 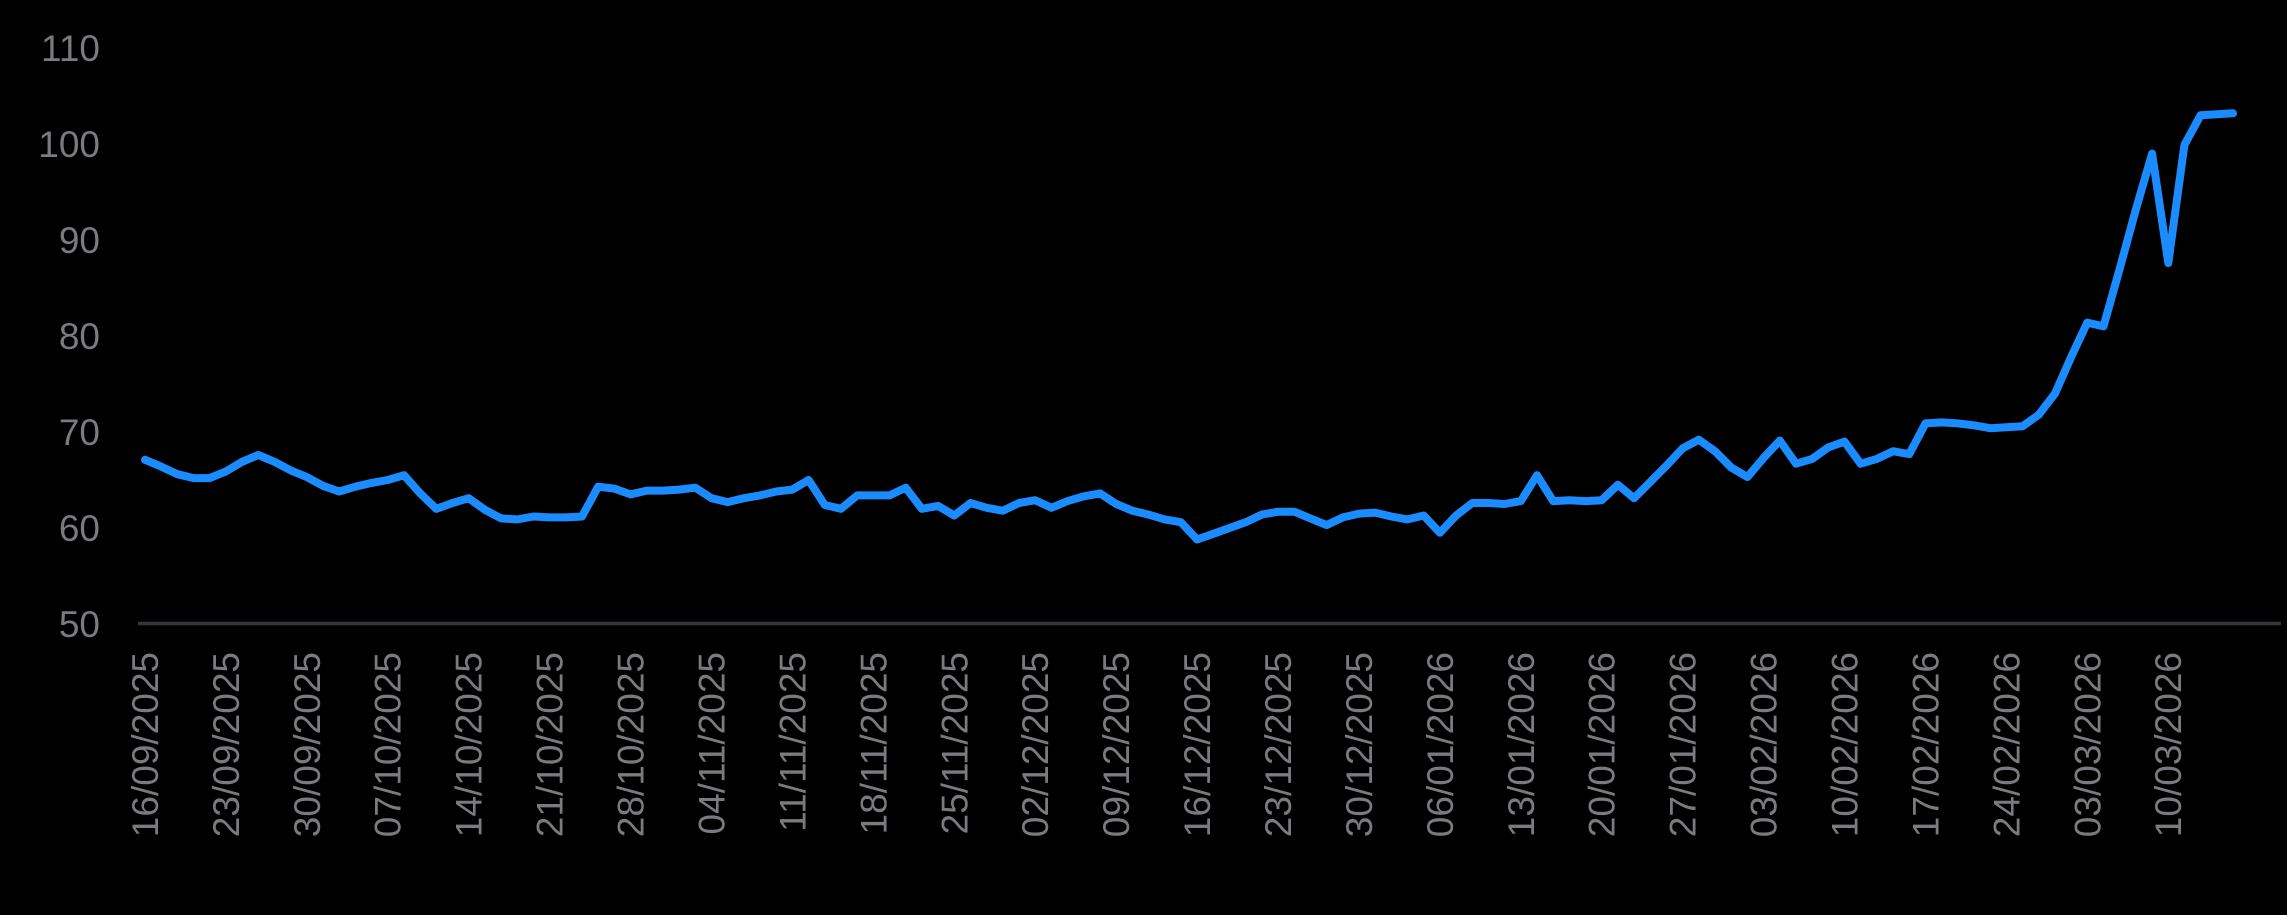 What do you see at coordinates (550, 744) in the screenshot?
I see `x-tick-label: 21/10/2025` at bounding box center [550, 744].